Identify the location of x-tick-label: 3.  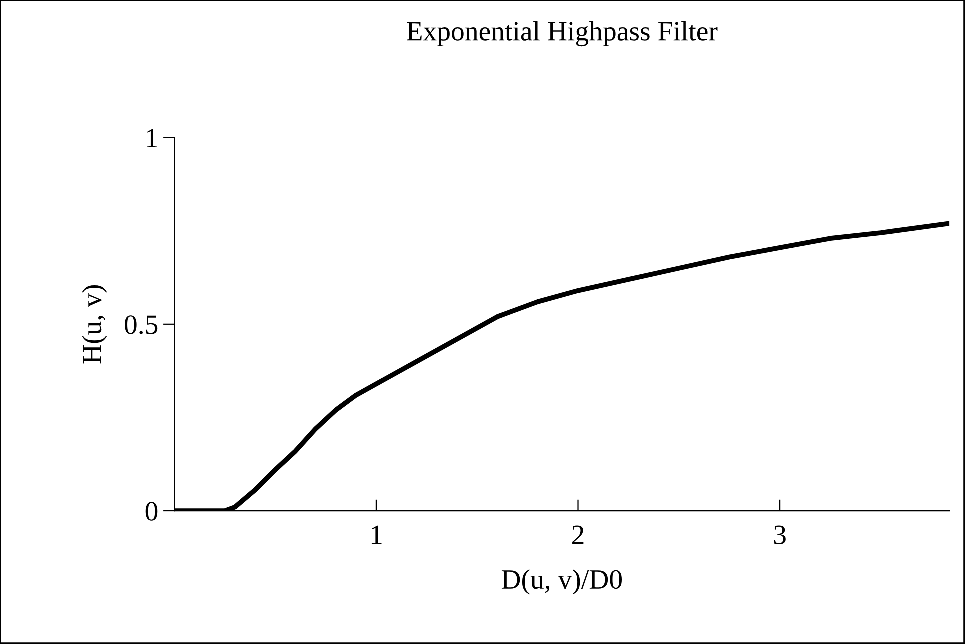
(780, 535).